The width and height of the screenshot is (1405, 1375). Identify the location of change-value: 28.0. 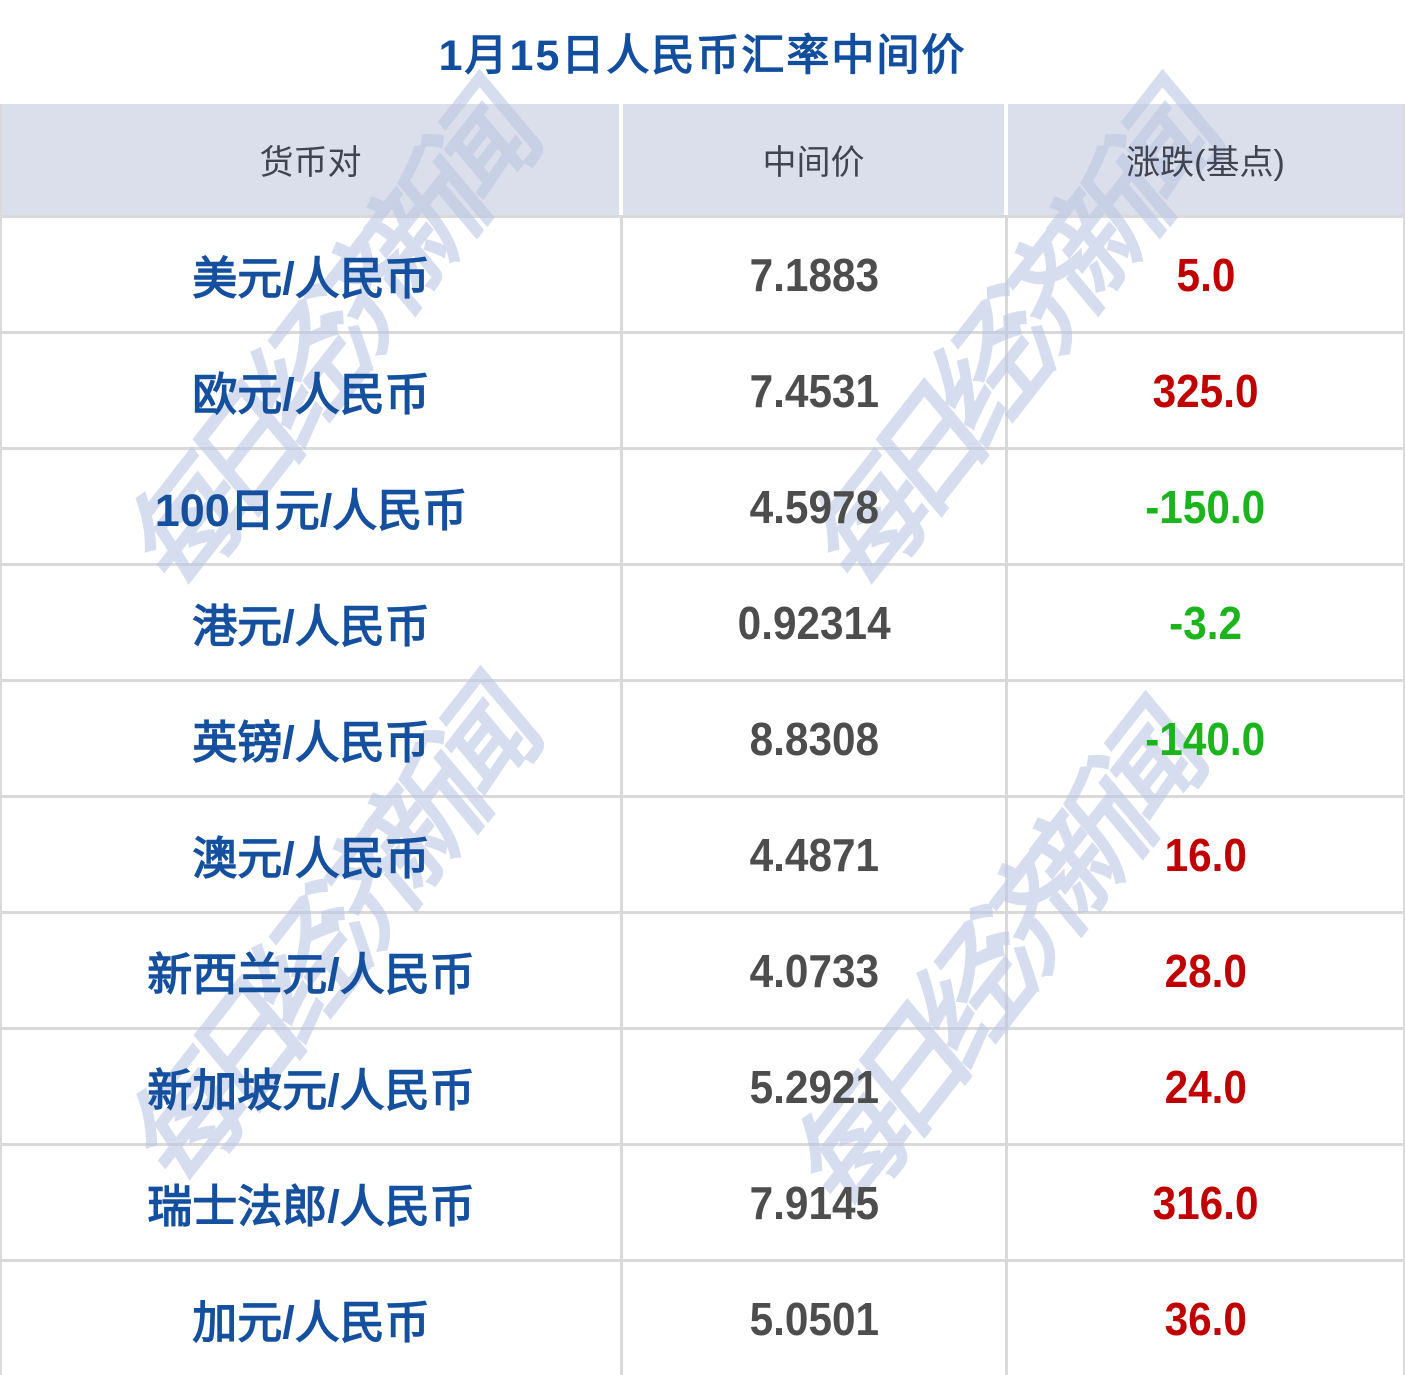
(1205, 970).